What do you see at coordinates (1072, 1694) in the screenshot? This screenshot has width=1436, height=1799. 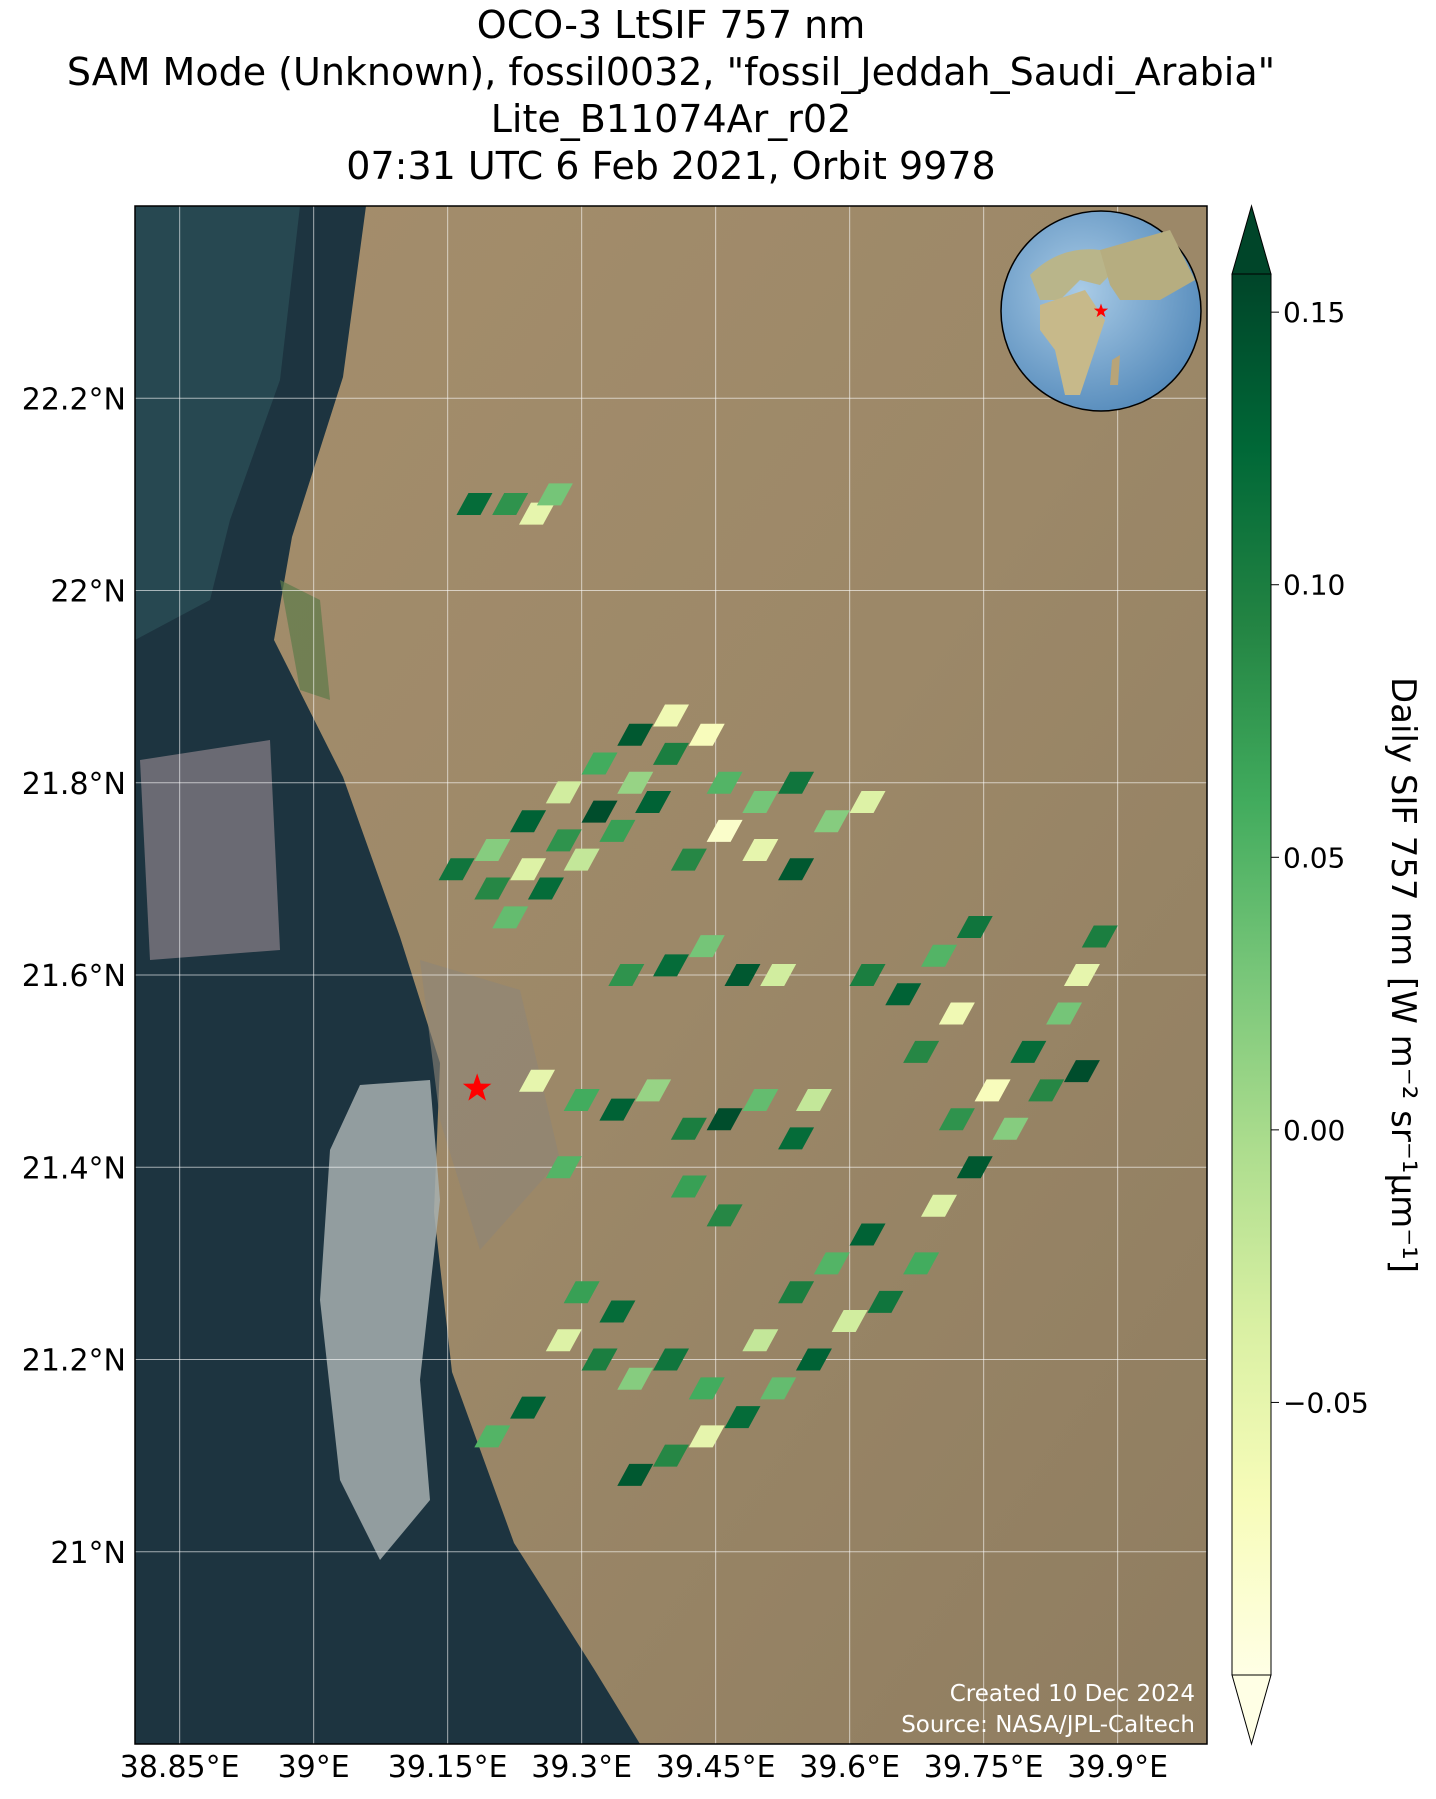 I see `credit: Created 10 Dec 2024` at bounding box center [1072, 1694].